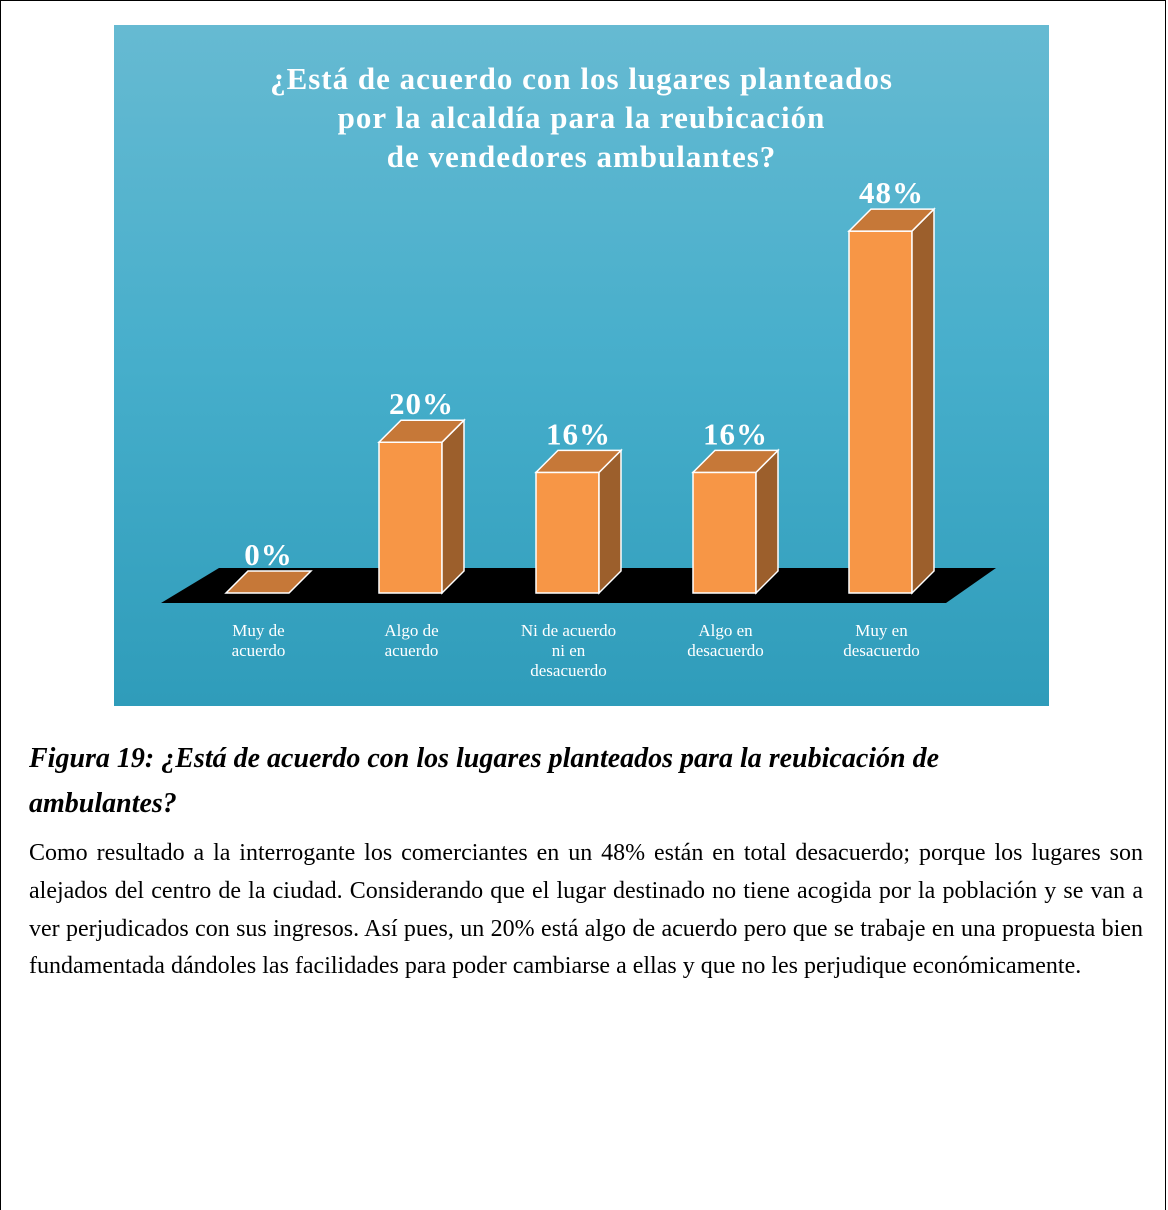 Image resolution: width=1168 pixels, height=1210 pixels. I want to click on value-label: 20%, so click(421, 403).